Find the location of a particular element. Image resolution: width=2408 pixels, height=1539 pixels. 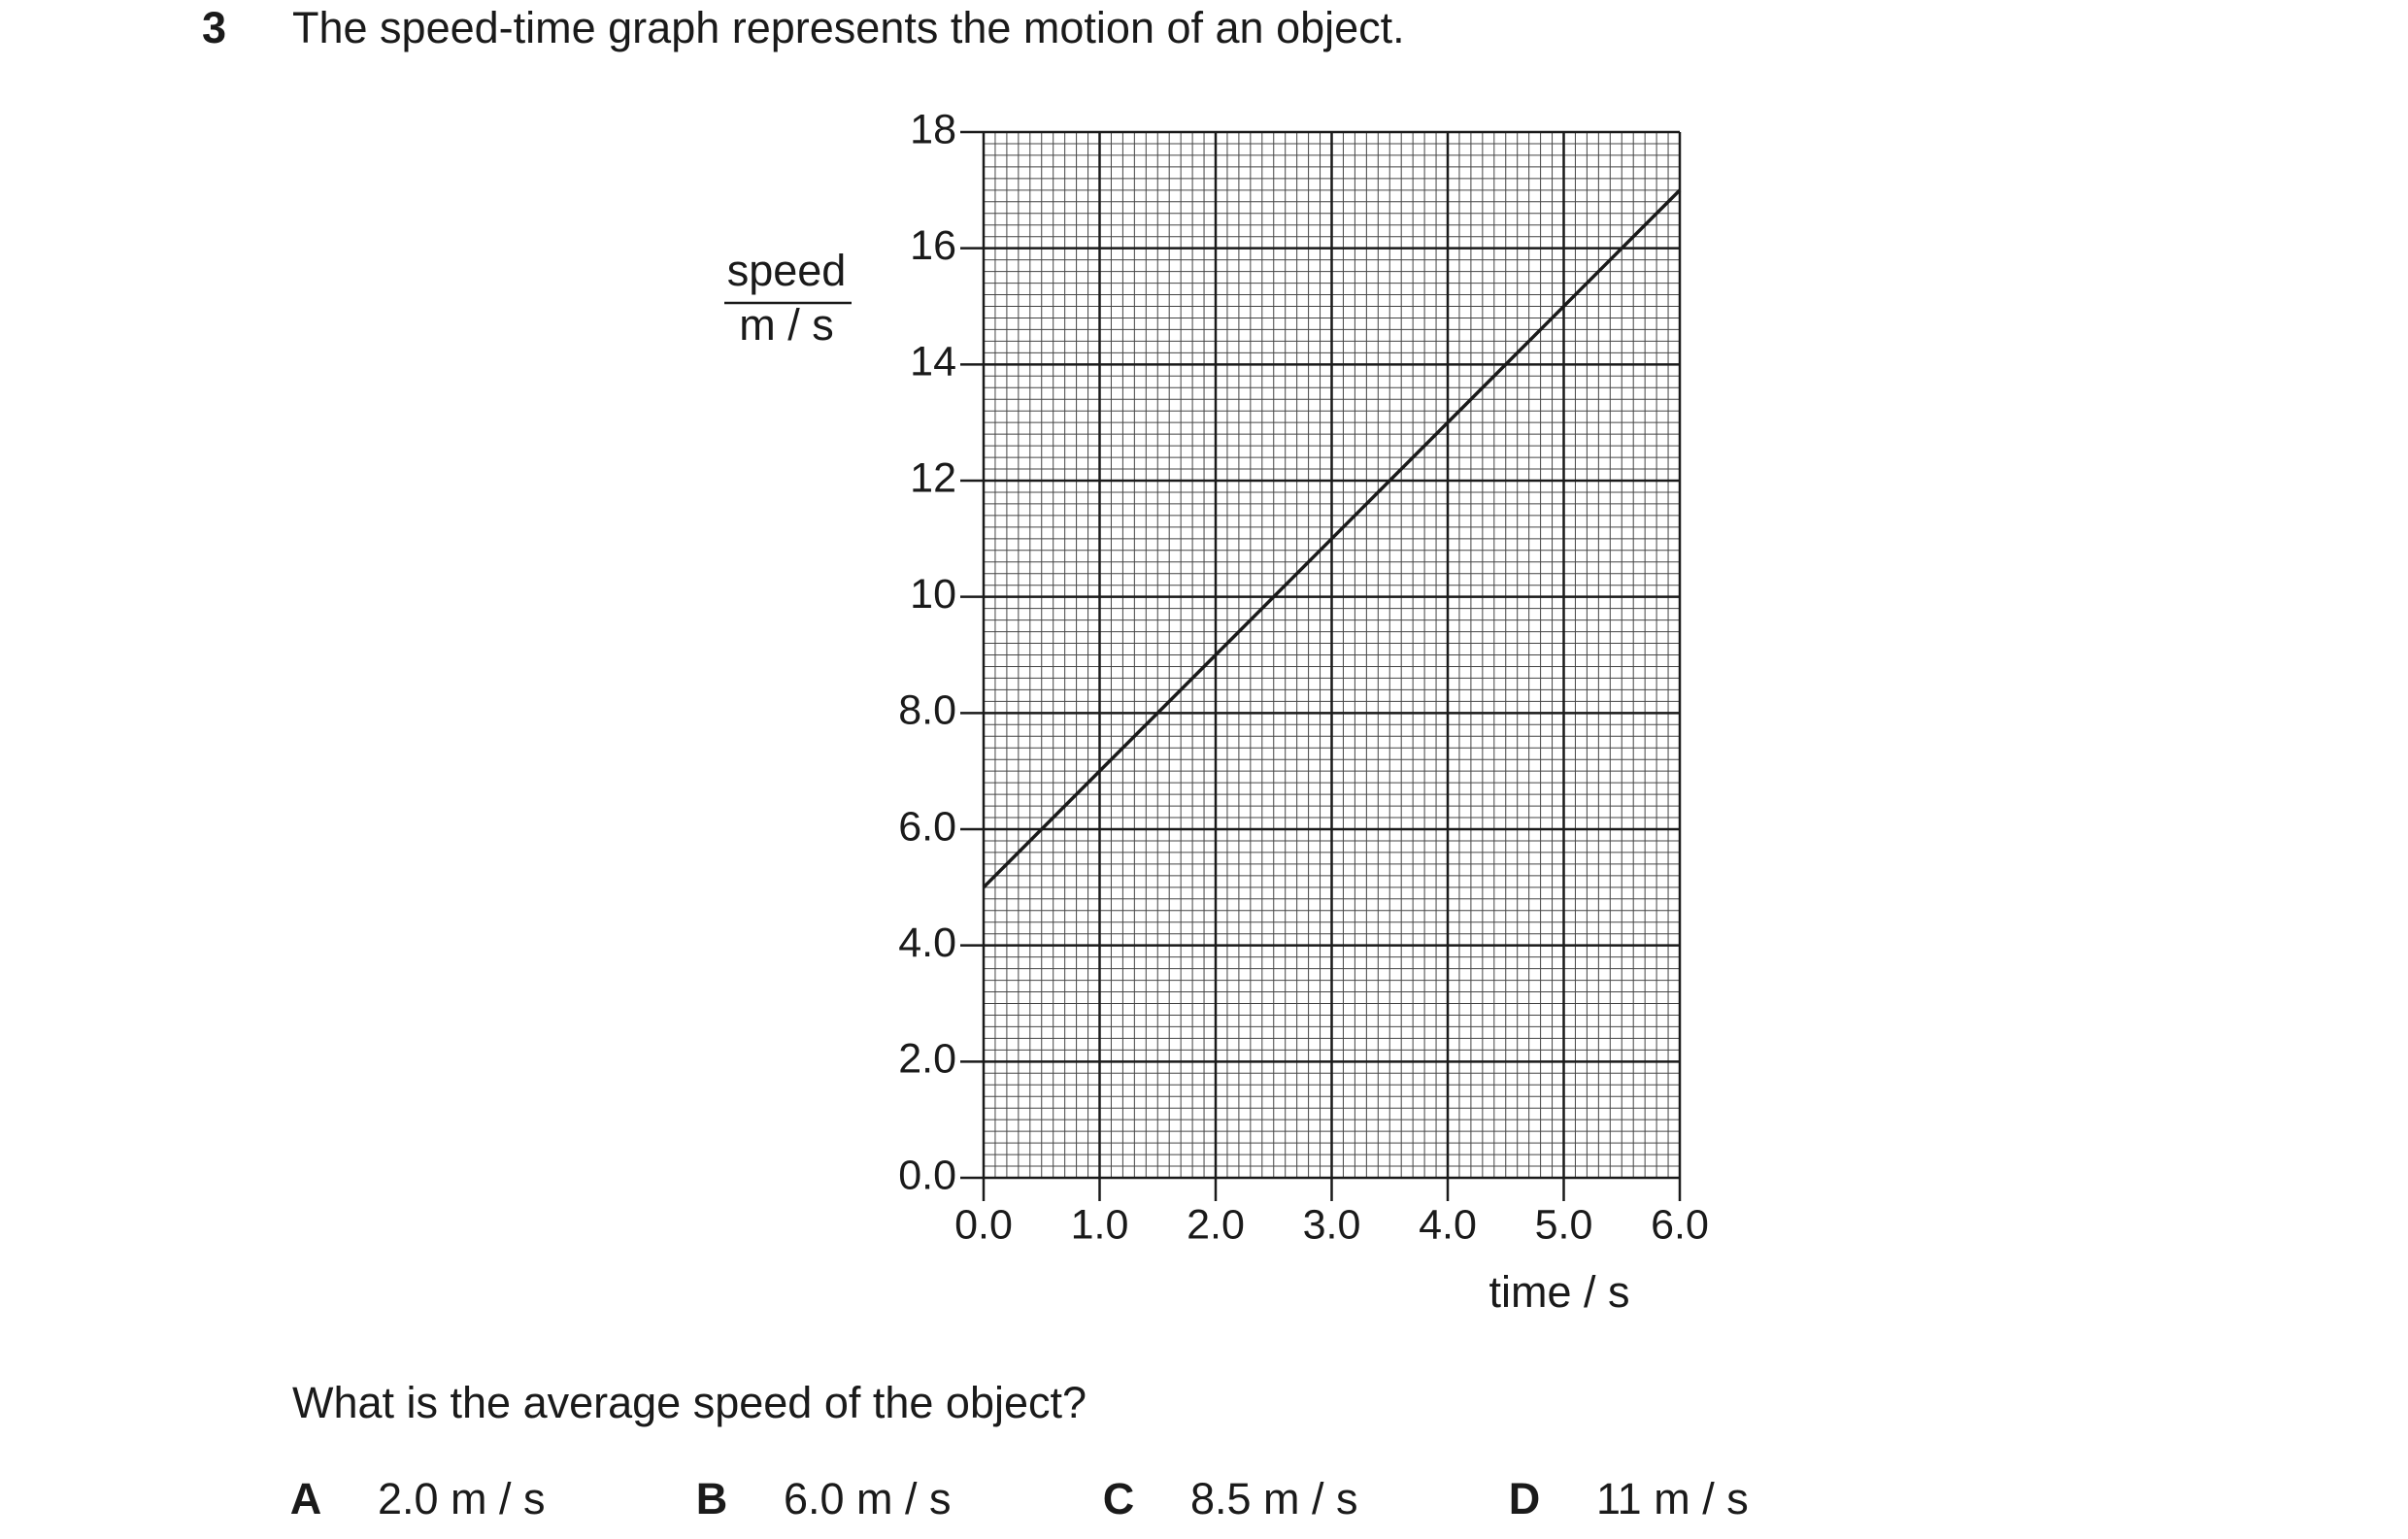

x-tick-label: 3.0 is located at coordinates (1332, 1224).